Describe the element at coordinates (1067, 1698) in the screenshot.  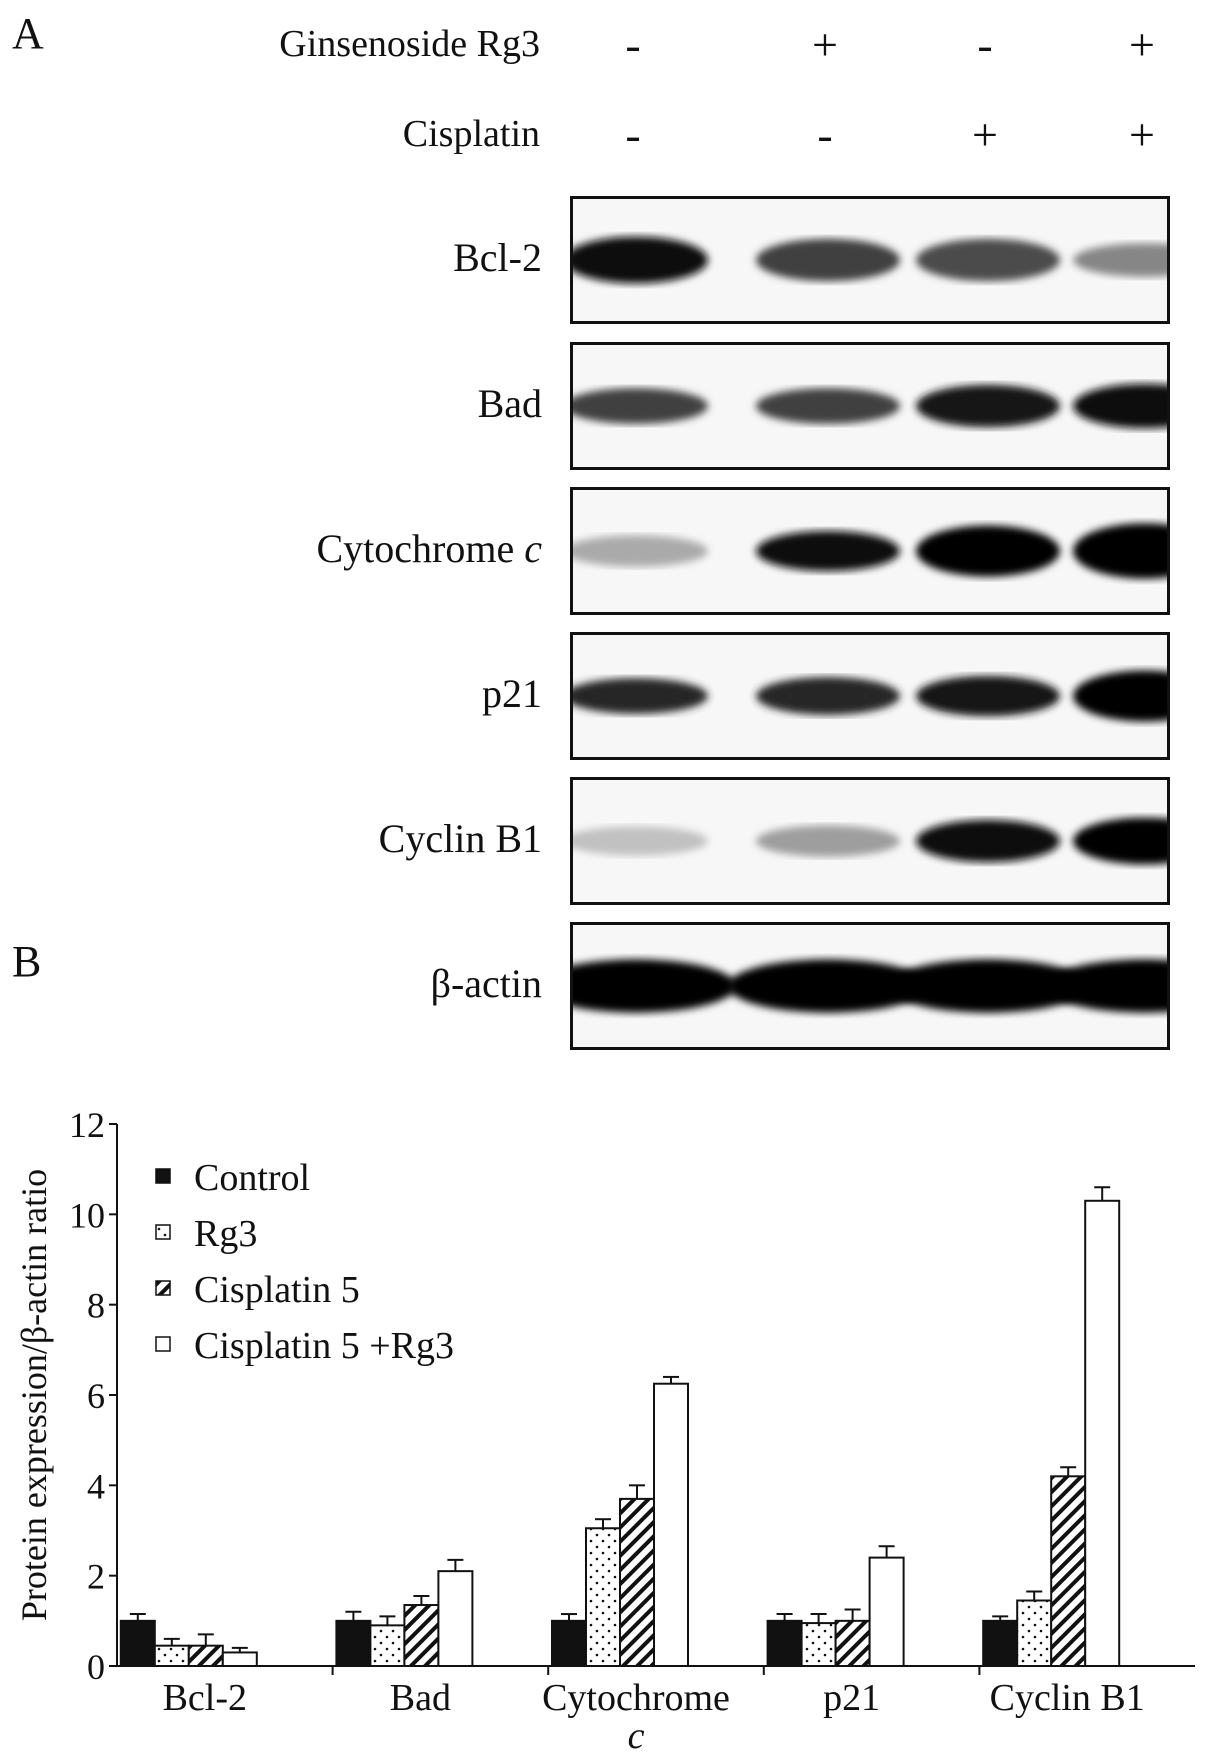
I see `x-tick-label: Cyclin B1` at that location.